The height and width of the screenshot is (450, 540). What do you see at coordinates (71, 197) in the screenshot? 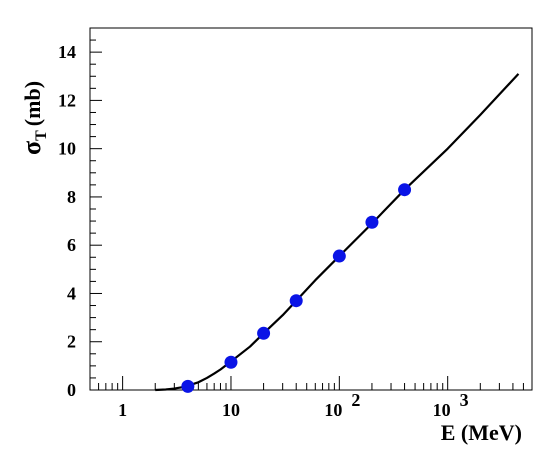
I see `y-tick-label: 8` at bounding box center [71, 197].